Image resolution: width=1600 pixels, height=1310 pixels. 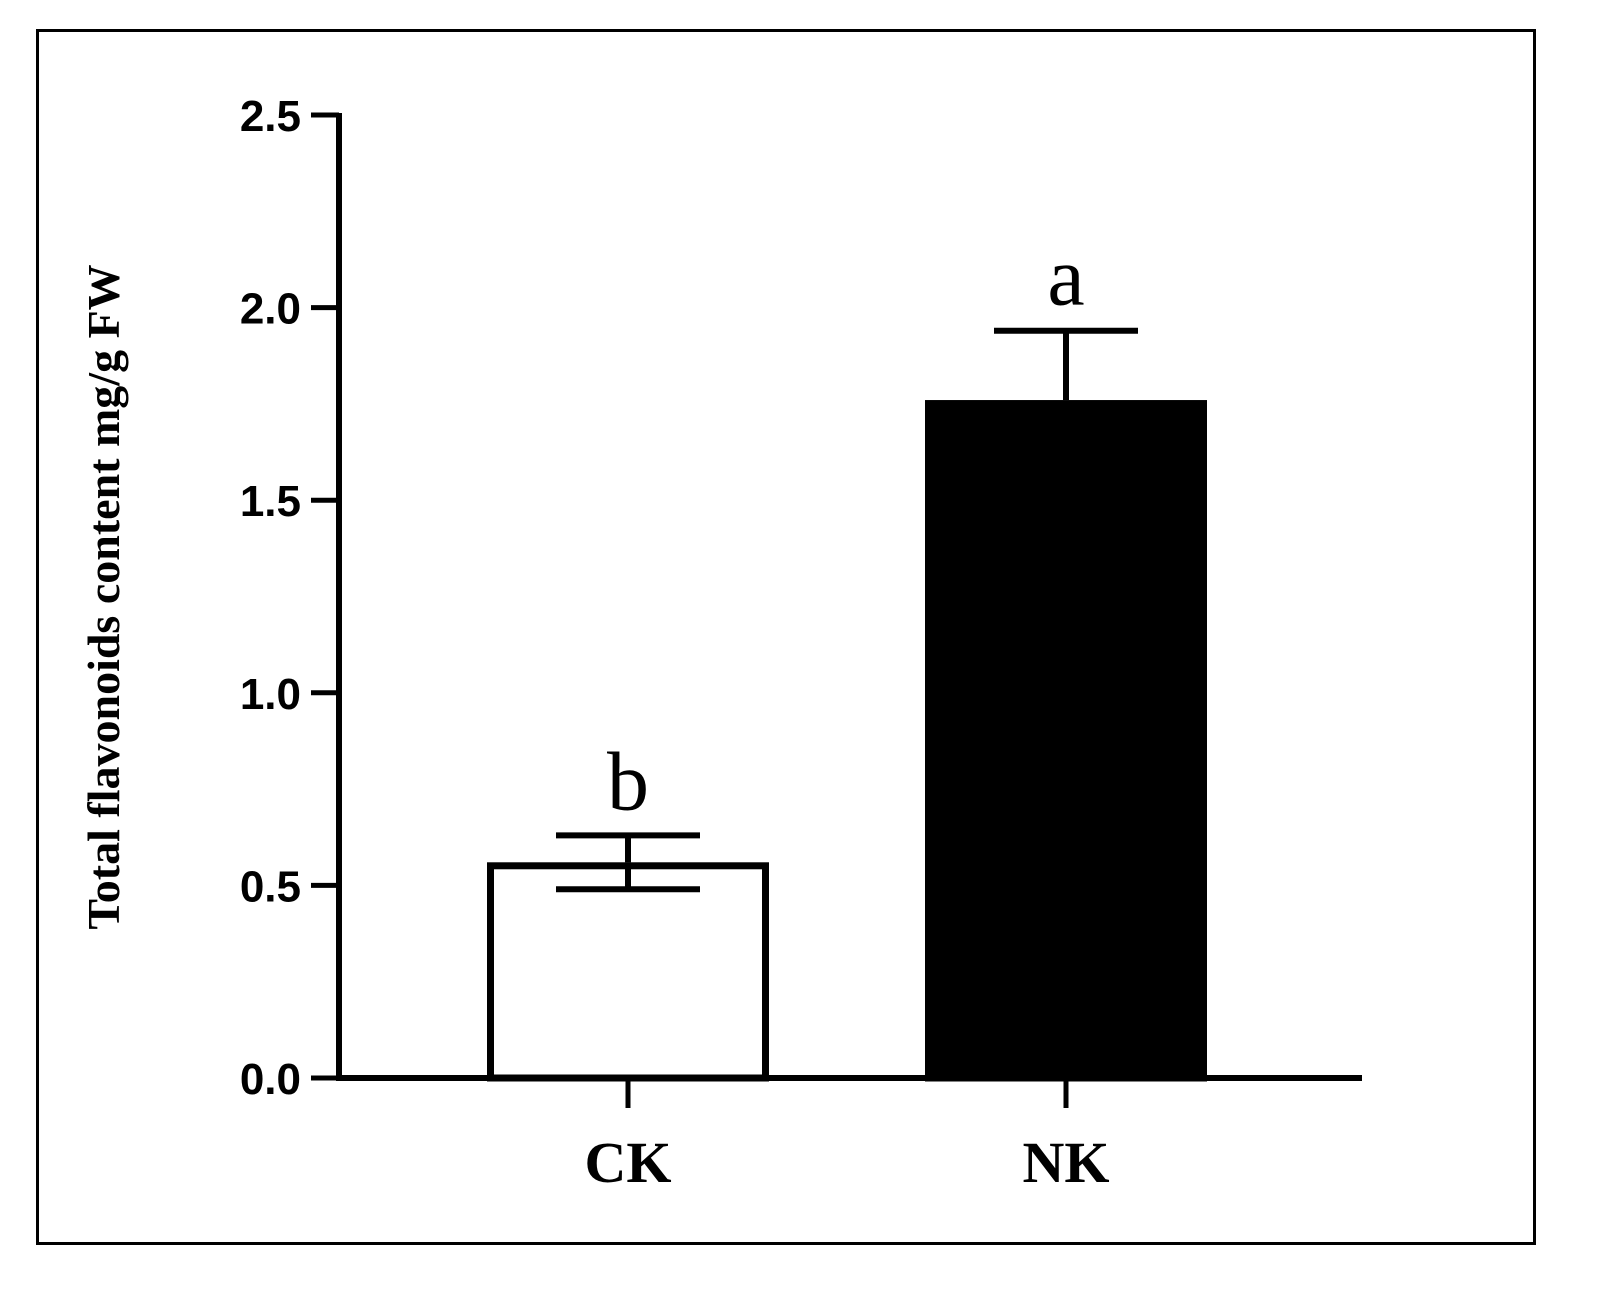 What do you see at coordinates (628, 781) in the screenshot?
I see `significance-label: b` at bounding box center [628, 781].